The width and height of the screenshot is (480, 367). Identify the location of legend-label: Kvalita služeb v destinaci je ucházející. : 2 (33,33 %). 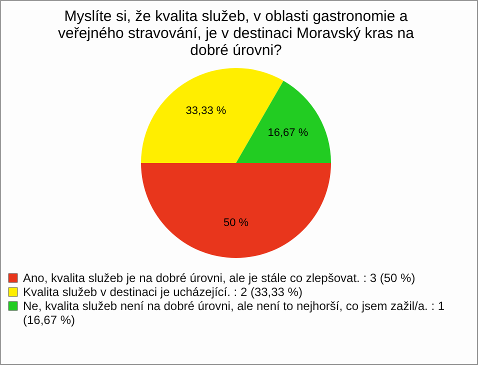
(162, 292).